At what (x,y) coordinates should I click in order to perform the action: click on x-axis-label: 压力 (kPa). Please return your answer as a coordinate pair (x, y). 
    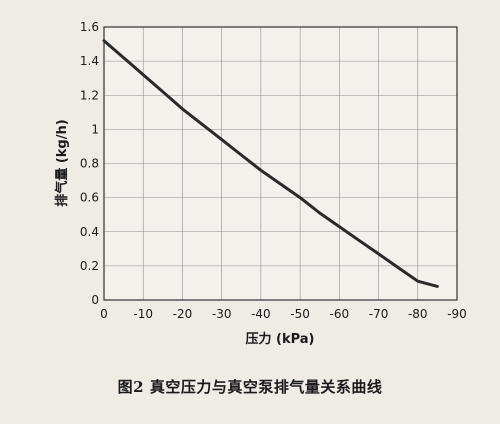
    Looking at the image, I should click on (279, 339).